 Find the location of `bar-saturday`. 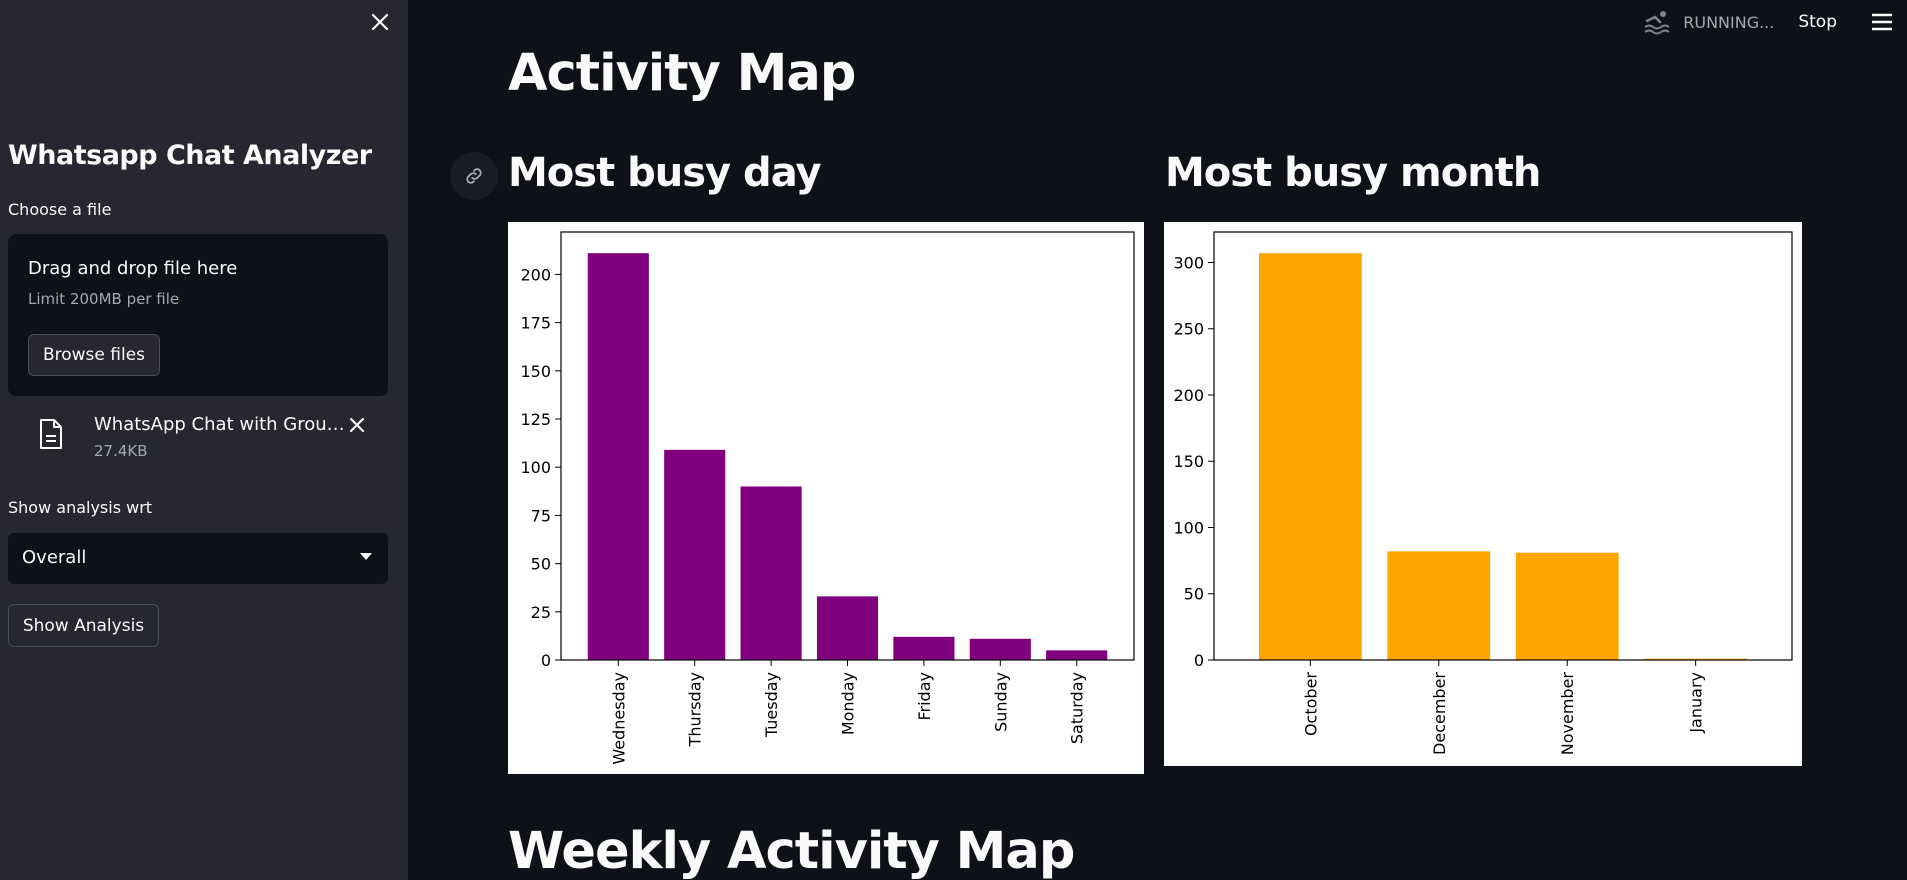

bar-saturday is located at coordinates (1077, 655).